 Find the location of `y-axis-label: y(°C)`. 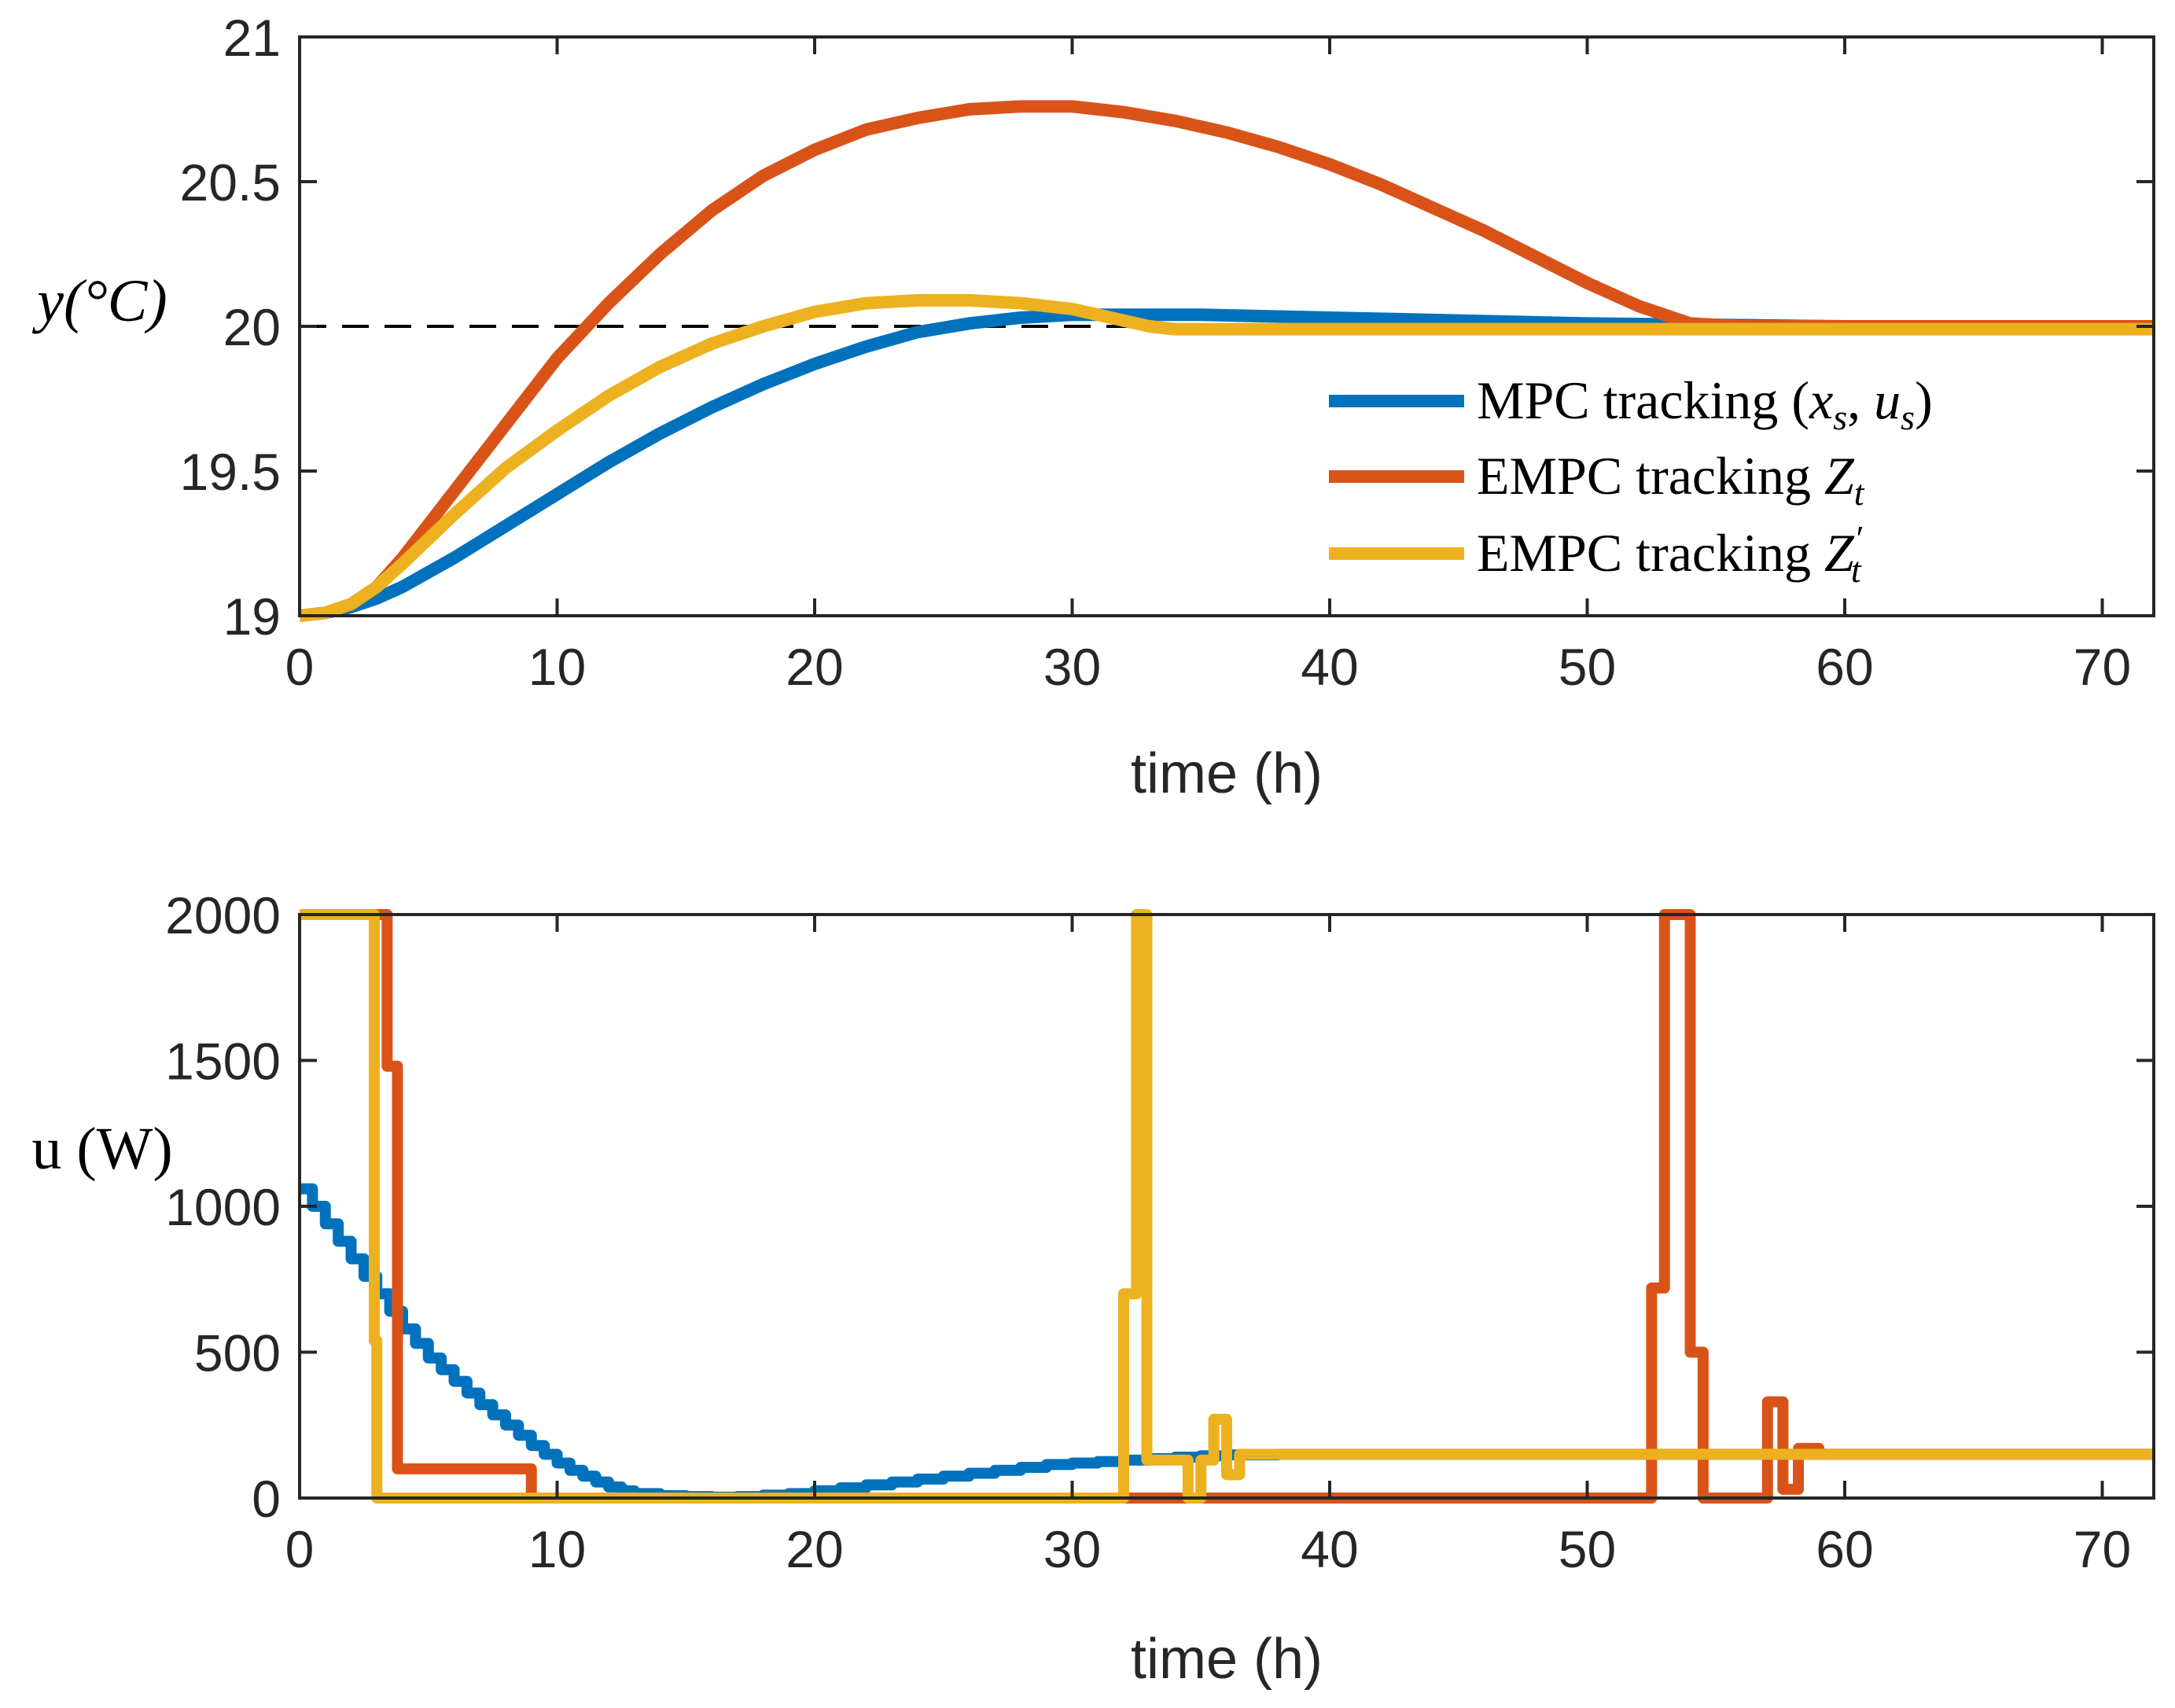

y-axis-label: y(°C) is located at coordinates (99, 301).